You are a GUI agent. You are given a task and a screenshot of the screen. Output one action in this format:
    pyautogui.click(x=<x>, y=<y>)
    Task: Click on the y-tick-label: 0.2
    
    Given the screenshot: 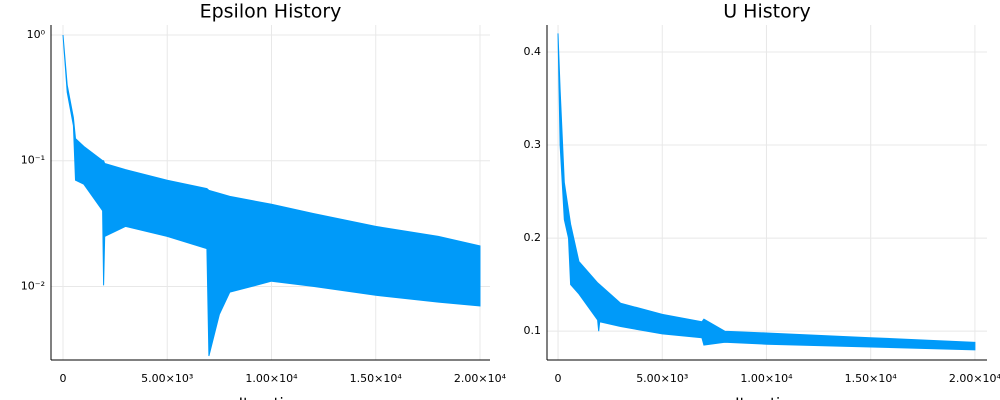 What is the action you would take?
    pyautogui.click(x=533, y=237)
    